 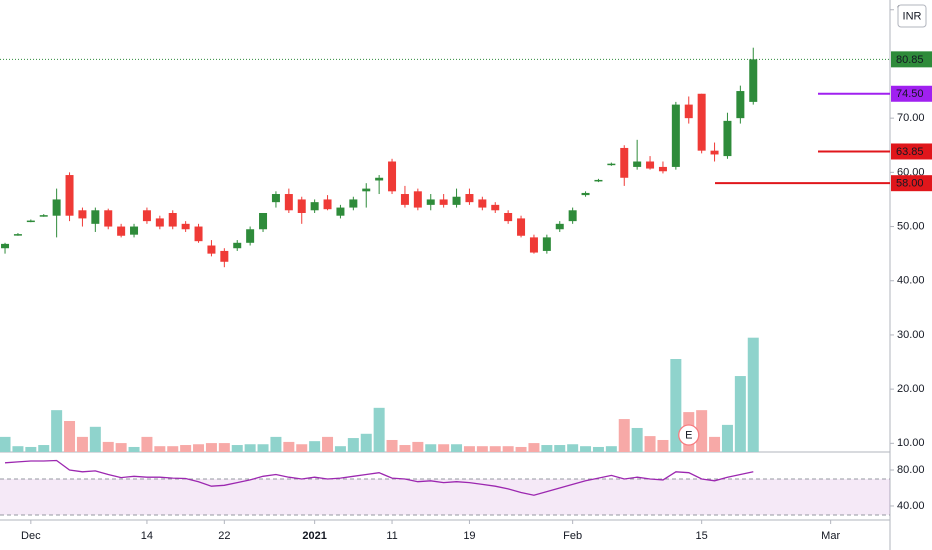 What do you see at coordinates (910, 152) in the screenshot?
I see `price-line-label: 63.85` at bounding box center [910, 152].